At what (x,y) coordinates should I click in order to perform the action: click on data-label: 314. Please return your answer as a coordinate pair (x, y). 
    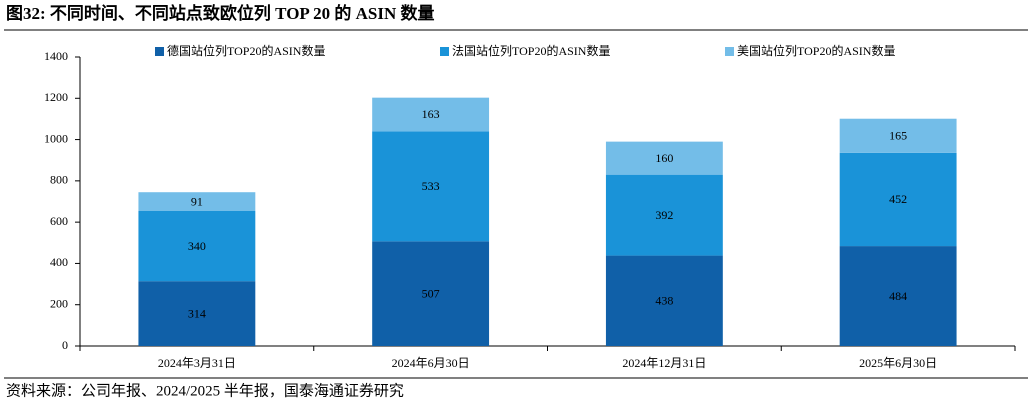
    Looking at the image, I should click on (197, 313).